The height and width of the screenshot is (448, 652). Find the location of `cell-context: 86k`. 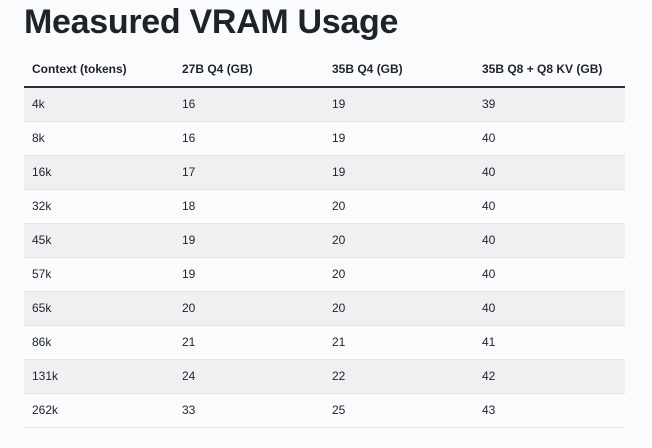

cell-context: 86k is located at coordinates (99, 342).